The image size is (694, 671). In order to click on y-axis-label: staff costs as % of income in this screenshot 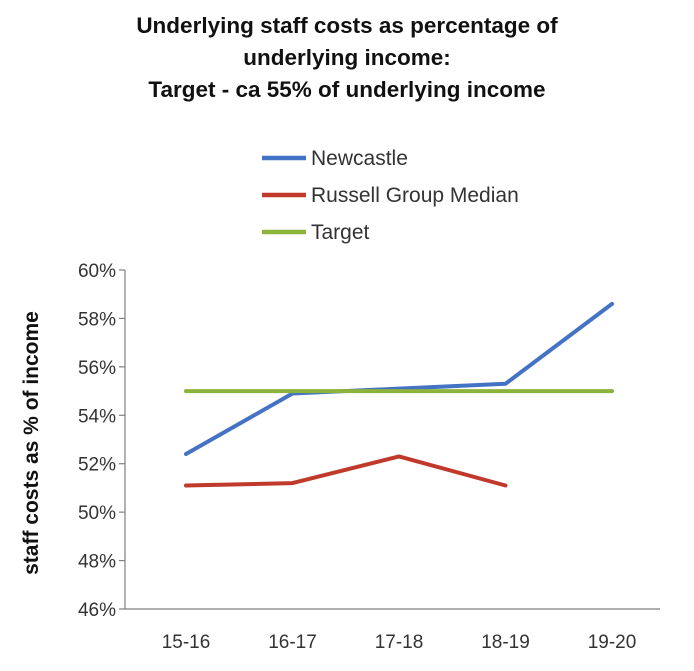, I will do `click(31, 443)`.